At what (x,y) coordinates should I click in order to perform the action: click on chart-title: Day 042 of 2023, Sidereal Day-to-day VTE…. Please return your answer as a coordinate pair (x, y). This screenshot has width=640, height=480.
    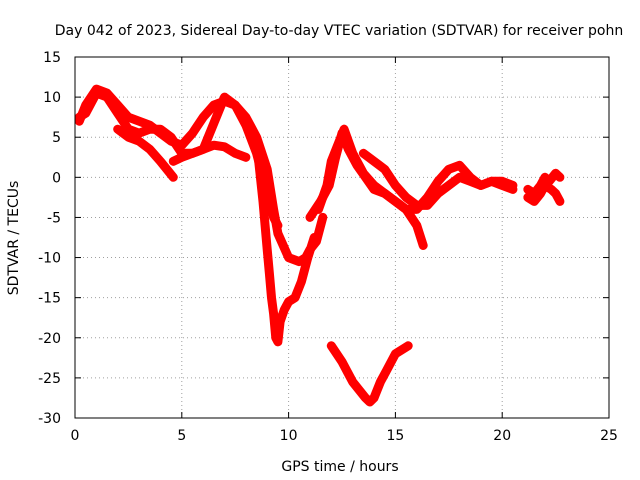
    Looking at the image, I should click on (339, 31).